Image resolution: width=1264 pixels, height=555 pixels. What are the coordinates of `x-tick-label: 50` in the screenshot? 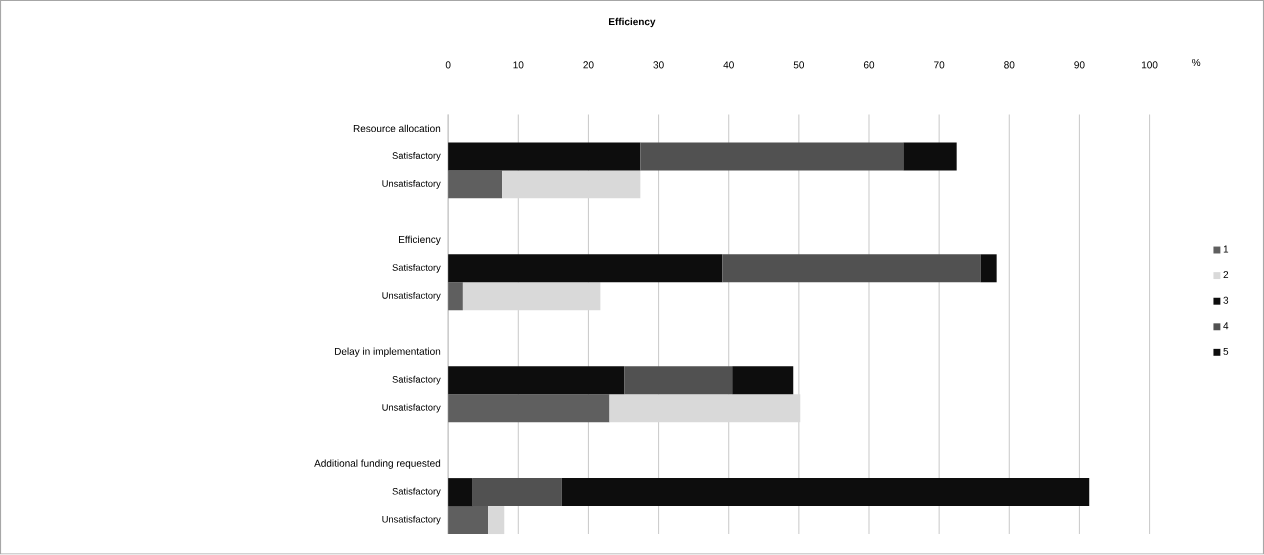 It's located at (799, 65).